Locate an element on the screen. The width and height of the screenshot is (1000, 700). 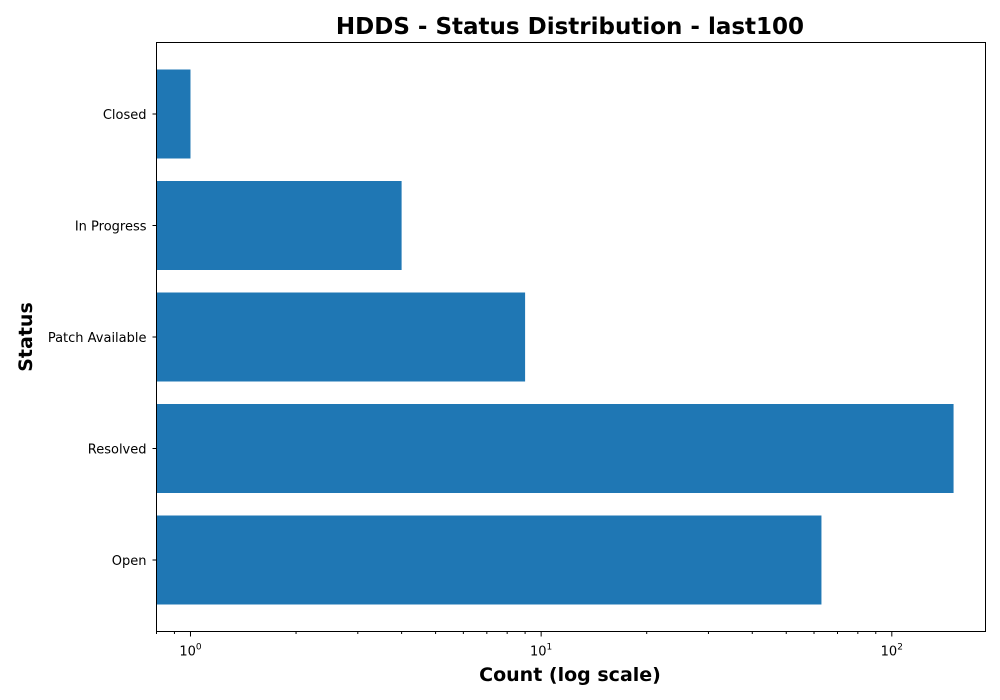
bar-resolved is located at coordinates (555, 448).